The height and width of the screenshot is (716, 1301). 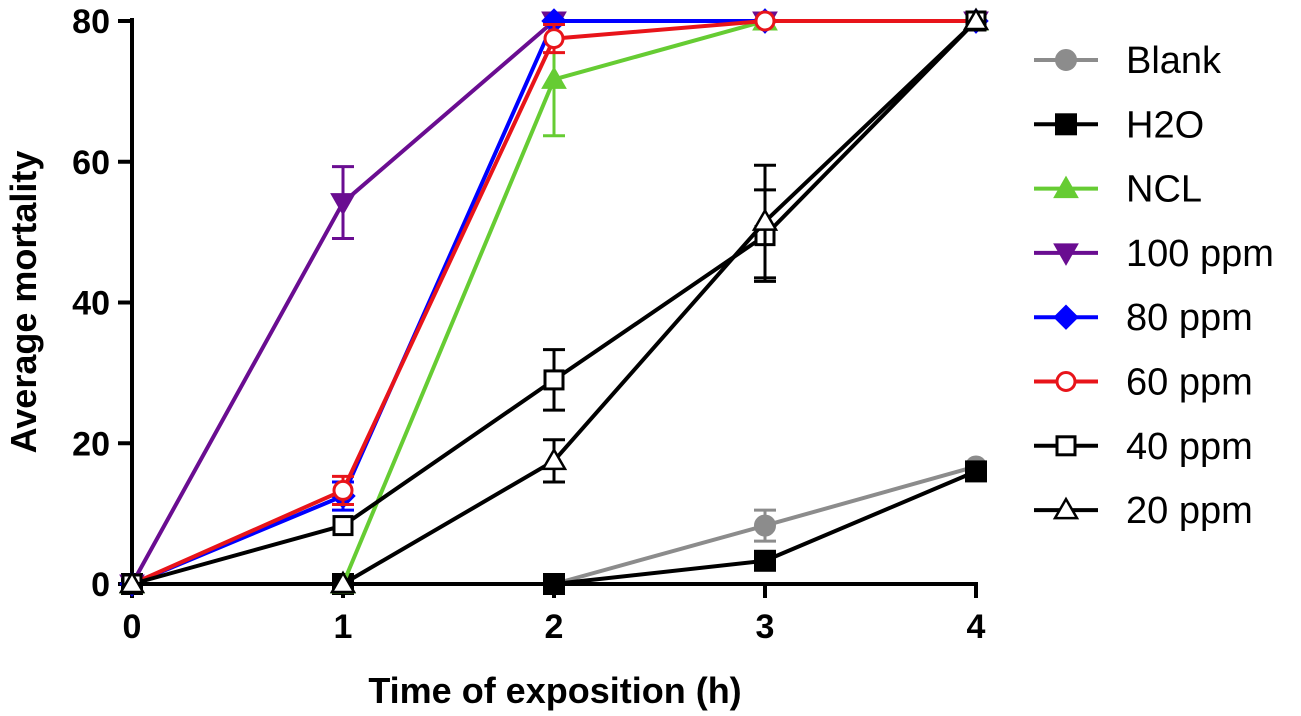 What do you see at coordinates (976, 627) in the screenshot?
I see `x-tick-label: 4` at bounding box center [976, 627].